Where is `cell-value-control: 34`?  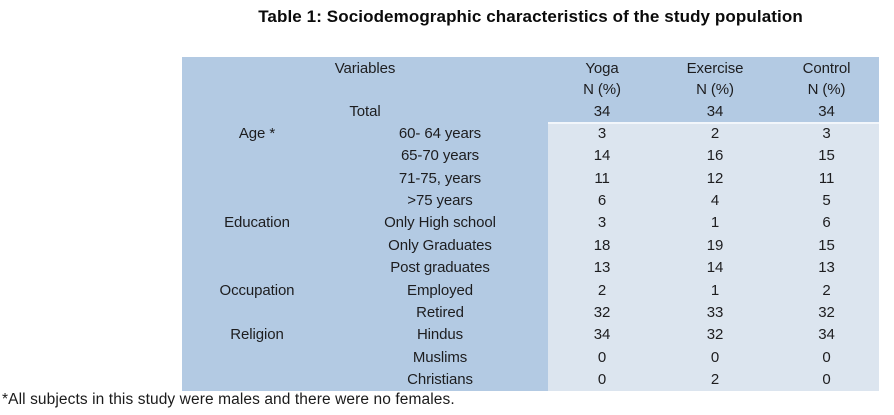 cell-value-control: 34 is located at coordinates (826, 335).